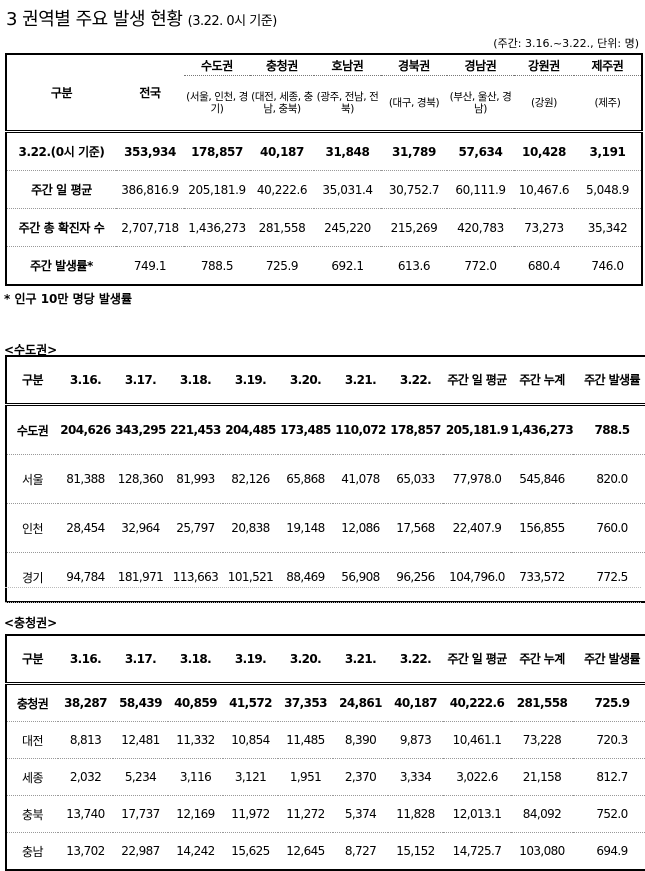  I want to click on cell: 772.0, so click(480, 265).